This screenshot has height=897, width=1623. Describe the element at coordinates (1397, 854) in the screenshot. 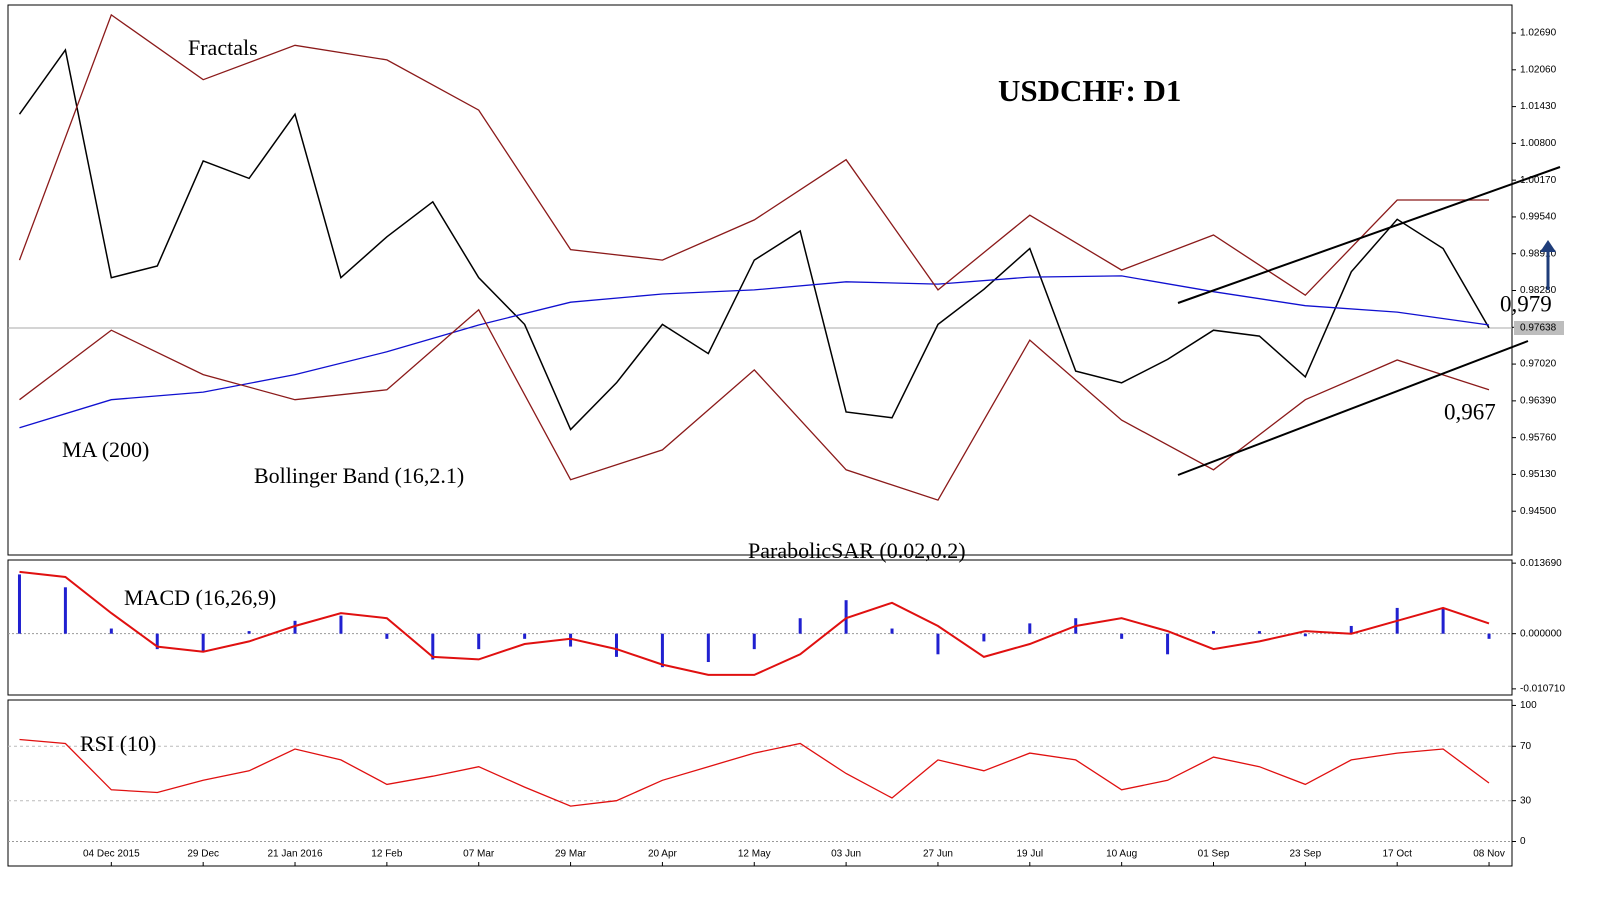

I see `x-tick-label: 17 Oct` at that location.